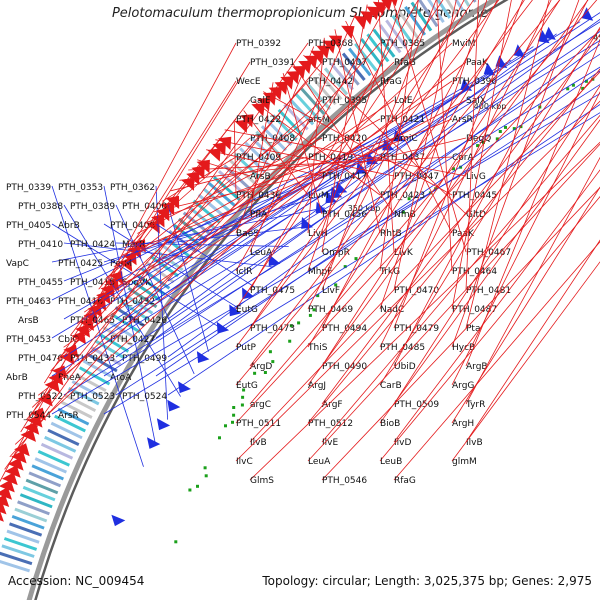 This screenshot has height=600, width=600. What do you see at coordinates (389, 272) in the screenshot?
I see `forward-gene-label: TrkG` at bounding box center [389, 272].